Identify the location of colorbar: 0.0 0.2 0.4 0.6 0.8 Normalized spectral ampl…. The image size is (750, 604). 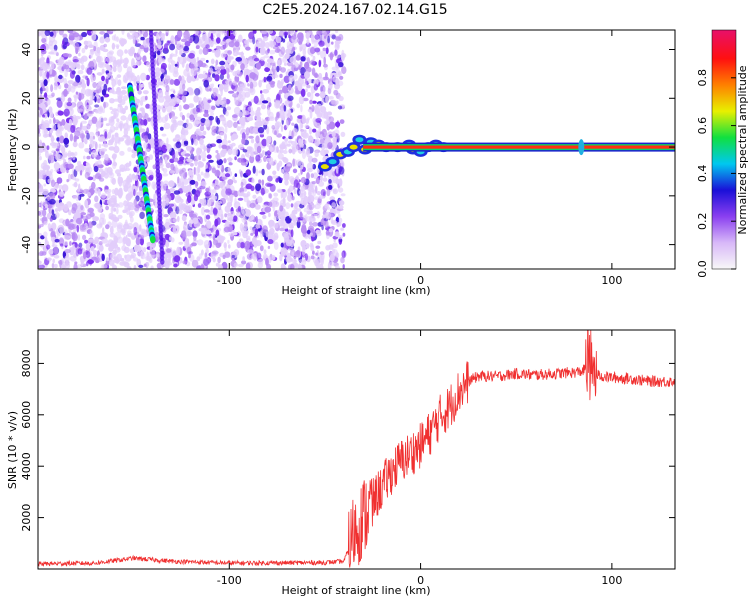
(722, 153).